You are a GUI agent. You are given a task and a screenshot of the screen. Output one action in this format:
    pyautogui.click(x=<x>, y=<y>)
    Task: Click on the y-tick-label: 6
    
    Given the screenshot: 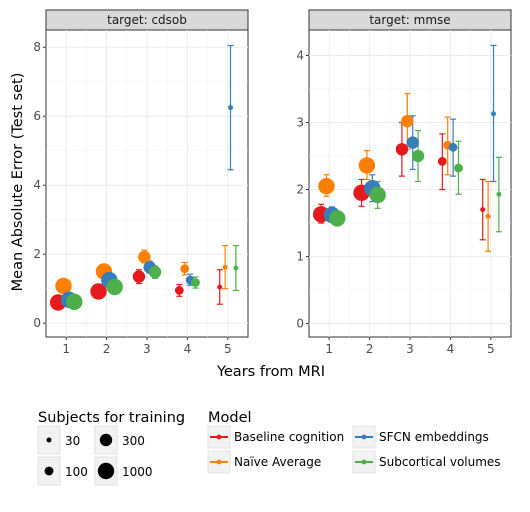 What is the action you would take?
    pyautogui.click(x=37, y=116)
    